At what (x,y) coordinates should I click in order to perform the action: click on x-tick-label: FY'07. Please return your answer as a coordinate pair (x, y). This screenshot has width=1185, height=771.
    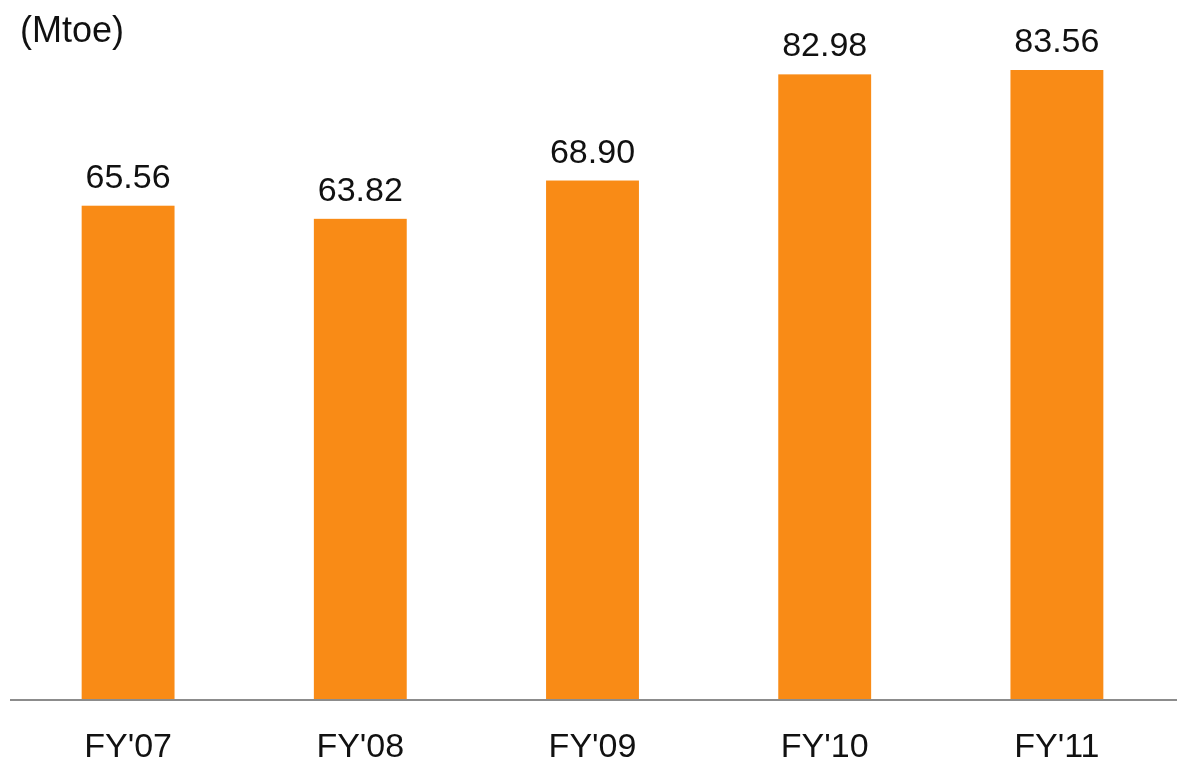
    Looking at the image, I should click on (128, 745).